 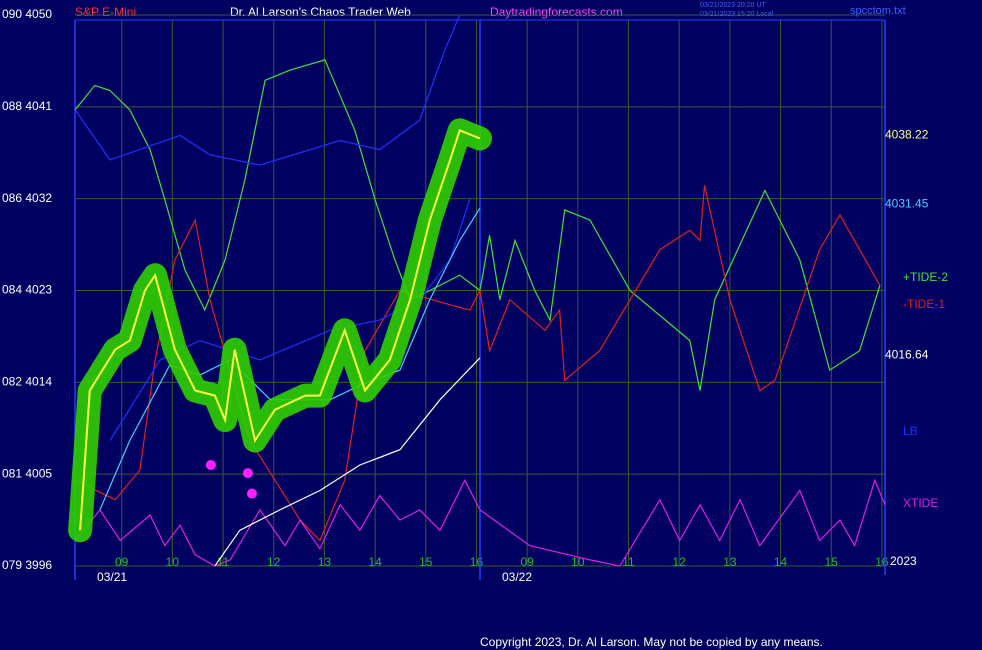 I want to click on date-label: 03/22, so click(x=517, y=577).